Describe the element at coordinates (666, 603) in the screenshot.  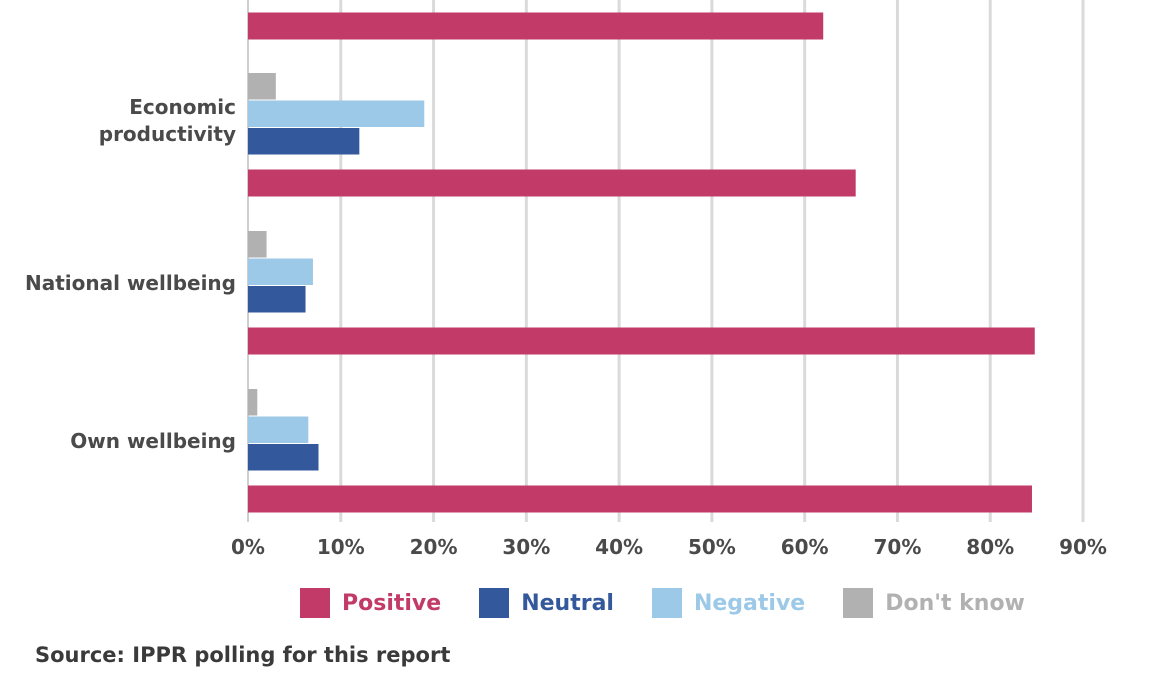
I see `legend-swatch-negative` at that location.